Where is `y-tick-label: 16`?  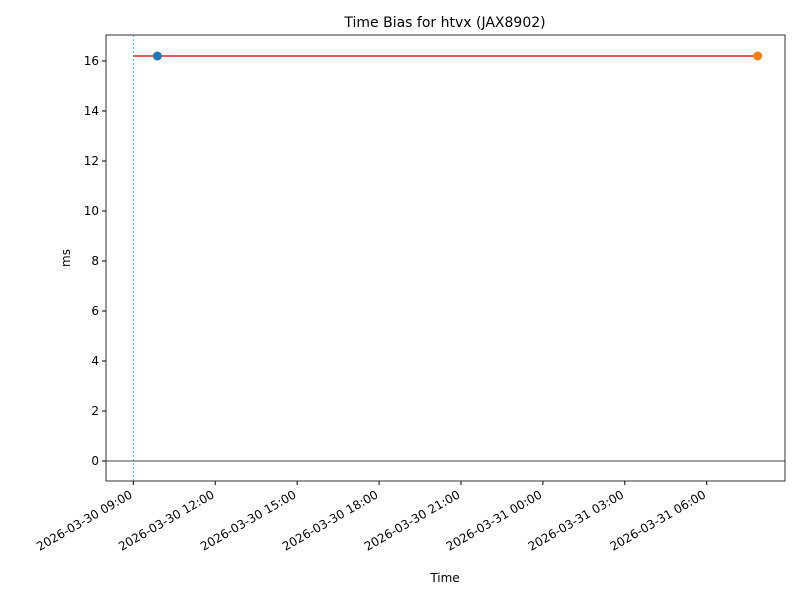
y-tick-label: 16 is located at coordinates (91, 61).